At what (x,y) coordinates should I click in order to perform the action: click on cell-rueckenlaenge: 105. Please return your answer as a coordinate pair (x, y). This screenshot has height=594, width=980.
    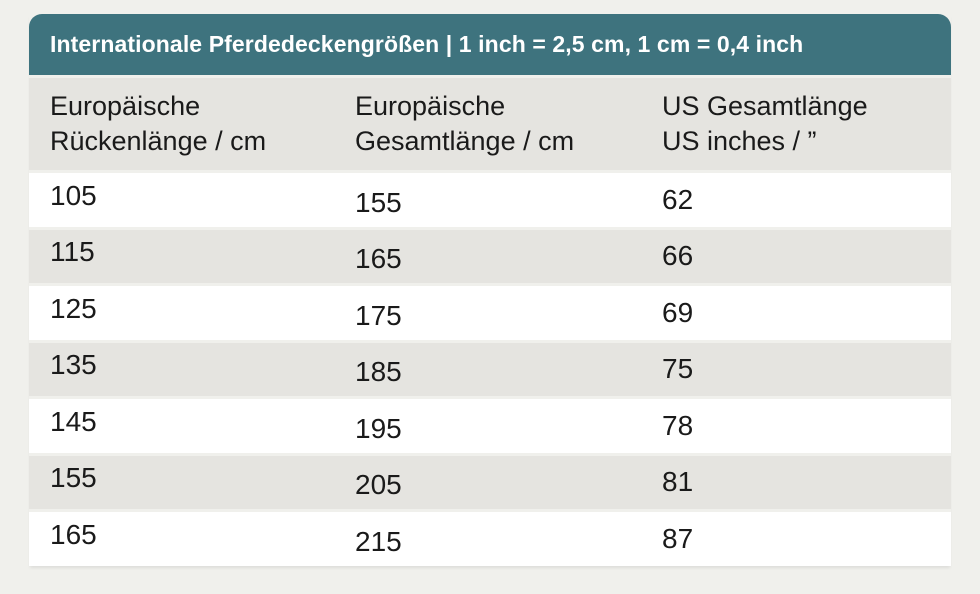
    Looking at the image, I should click on (73, 195).